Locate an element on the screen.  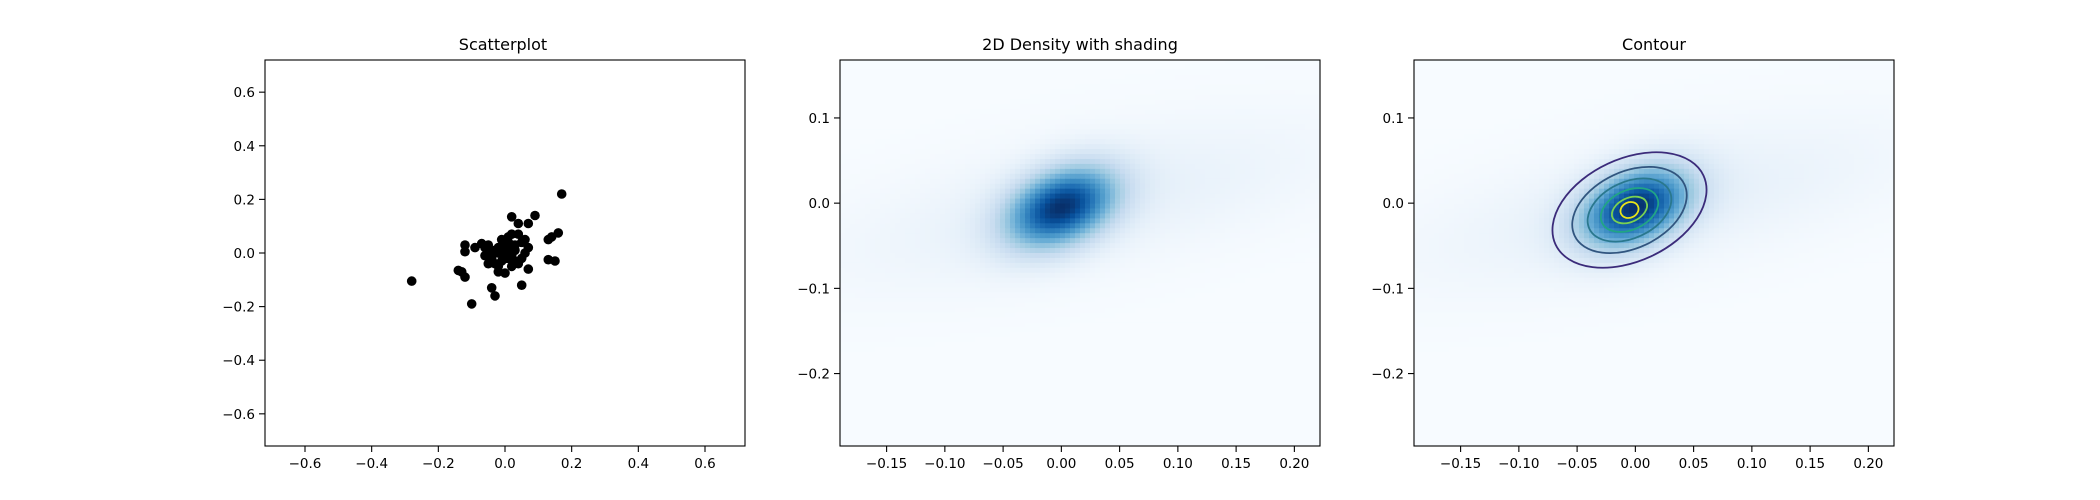
scatter-xtick-label: 0.2 is located at coordinates (571, 464).